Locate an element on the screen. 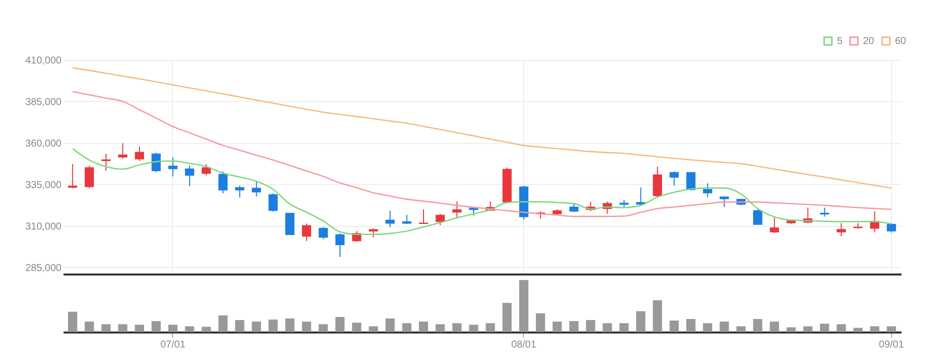 This screenshot has width=950, height=359. y-tick-label: 310,000 is located at coordinates (43, 226).